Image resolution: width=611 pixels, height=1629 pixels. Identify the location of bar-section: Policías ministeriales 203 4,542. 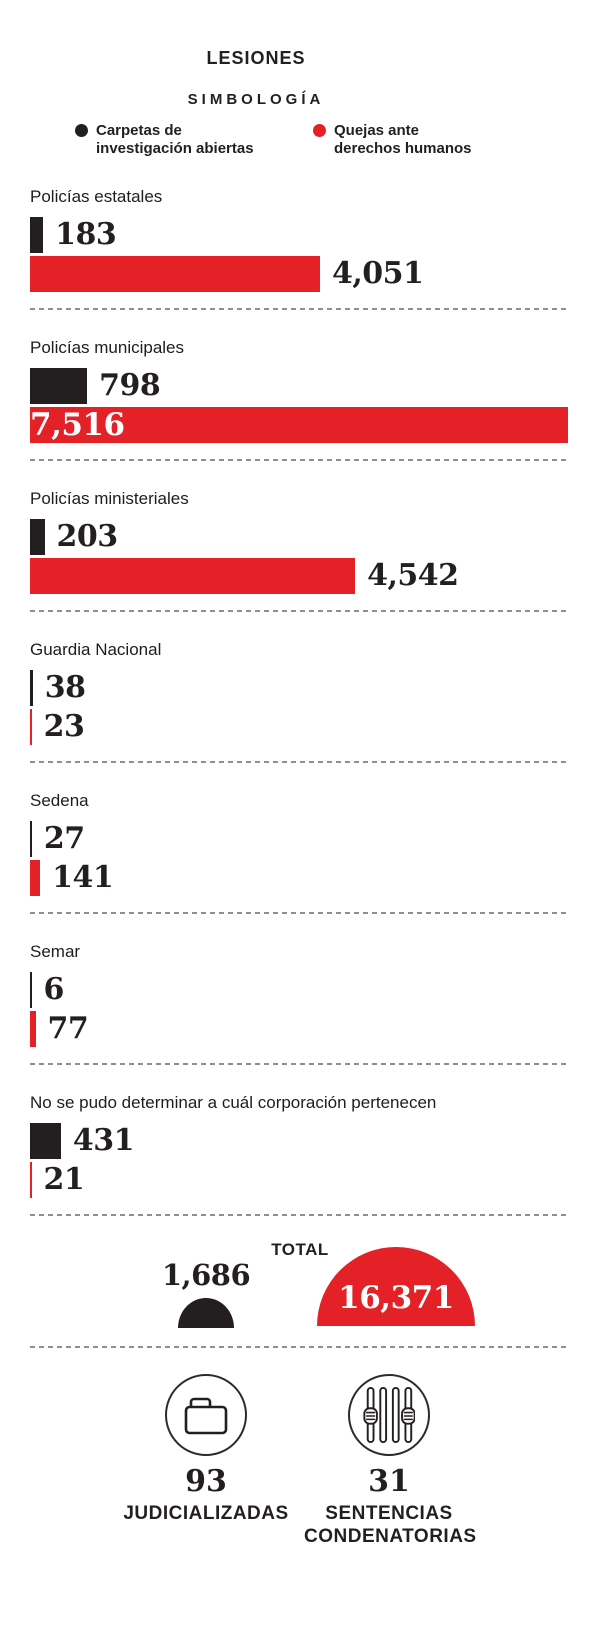
(305, 536).